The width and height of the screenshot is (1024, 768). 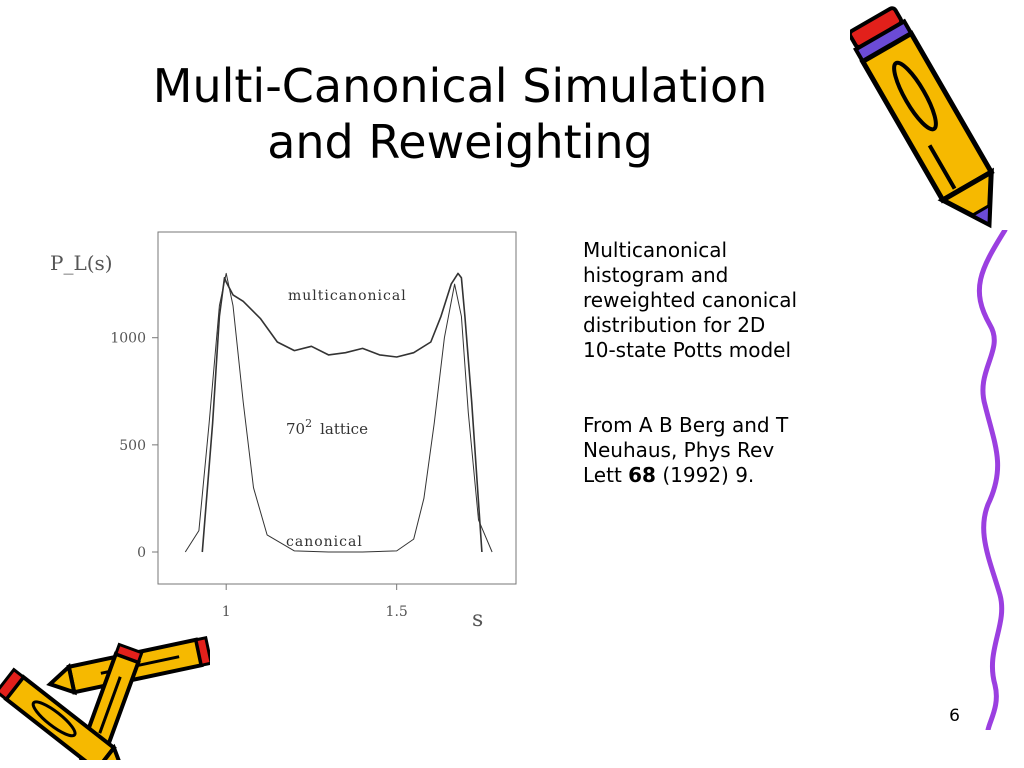 What do you see at coordinates (324, 542) in the screenshot?
I see `annotation-canonical: canonical` at bounding box center [324, 542].